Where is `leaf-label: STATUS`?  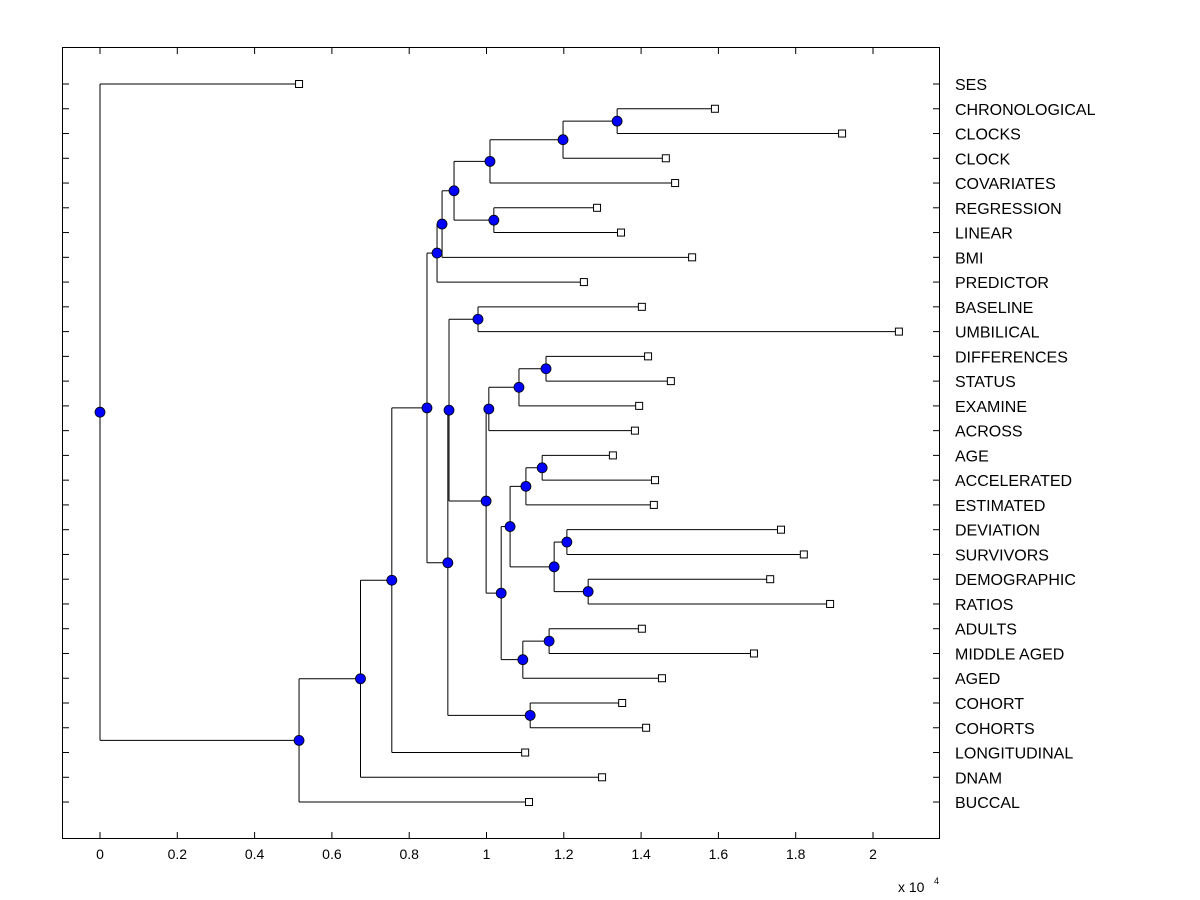 leaf-label: STATUS is located at coordinates (985, 382).